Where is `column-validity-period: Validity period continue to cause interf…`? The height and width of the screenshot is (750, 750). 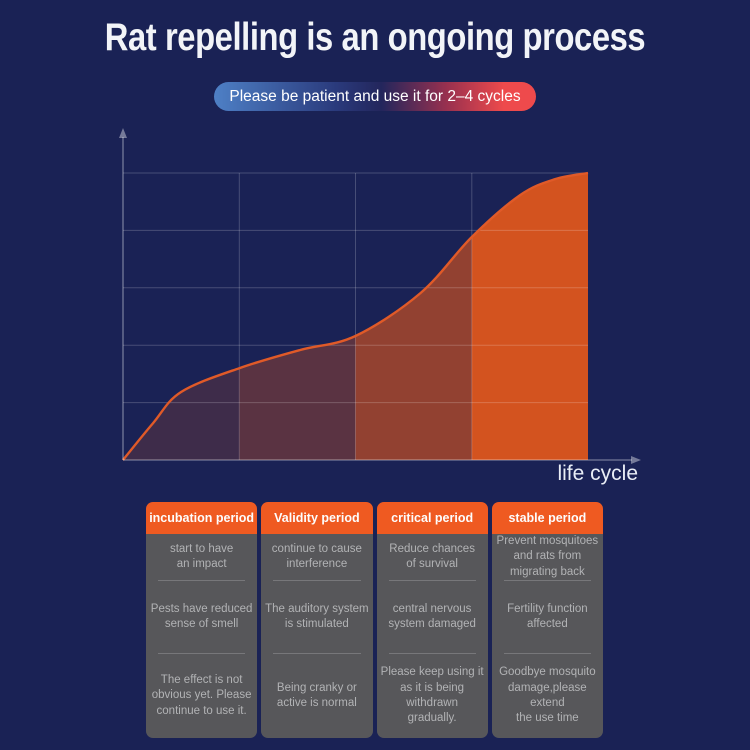
column-validity-period: Validity period continue to cause interf… is located at coordinates (317, 620).